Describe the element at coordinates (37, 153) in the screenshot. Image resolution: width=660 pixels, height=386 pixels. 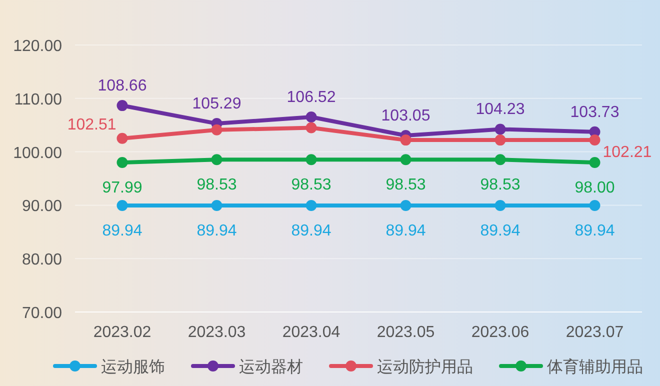
I see `y-tick-label: 100.00` at that location.